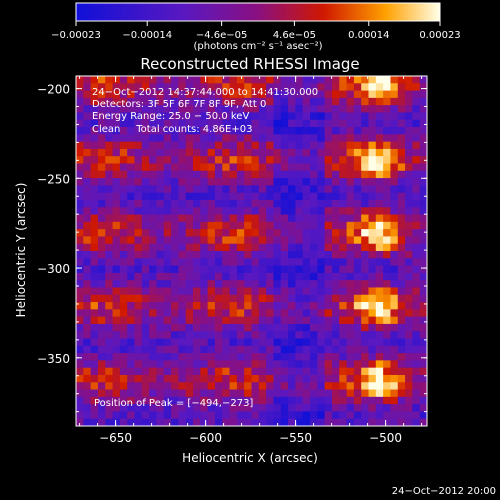 This screenshot has width=500, height=500. What do you see at coordinates (368, 35) in the screenshot?
I see `colorbar-tick-label: 0.00014` at bounding box center [368, 35].